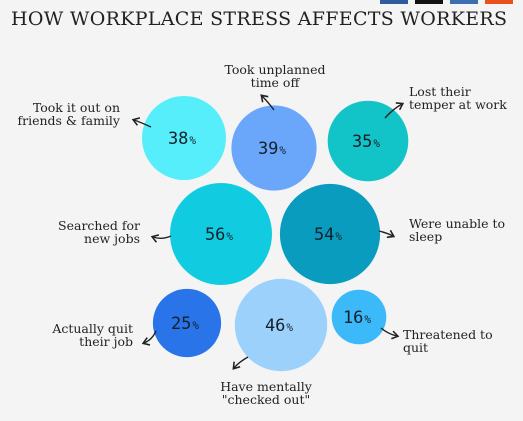 The image size is (523, 421). I want to click on chart-title: HOW WORKPLACE STRESS AFFECTS WORKERS, so click(259, 19).